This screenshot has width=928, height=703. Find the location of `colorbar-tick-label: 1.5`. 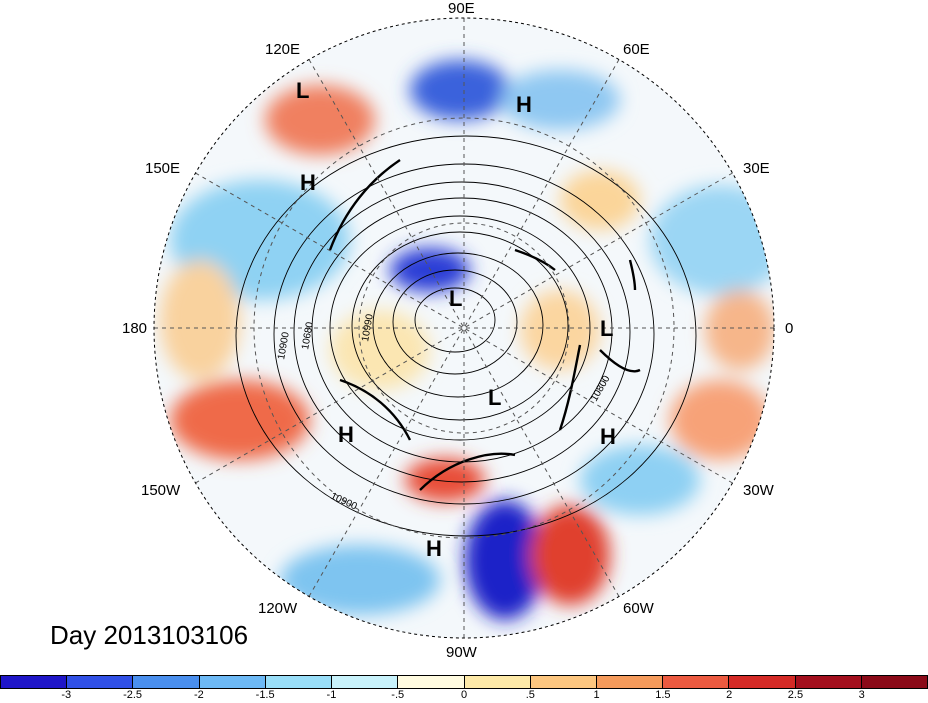

colorbar-tick-label: 1.5 is located at coordinates (663, 695).